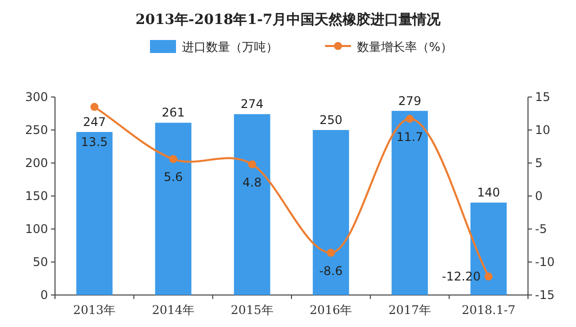 The image size is (576, 327). What do you see at coordinates (36, 196) in the screenshot?
I see `y-tick-label: 150` at bounding box center [36, 196].